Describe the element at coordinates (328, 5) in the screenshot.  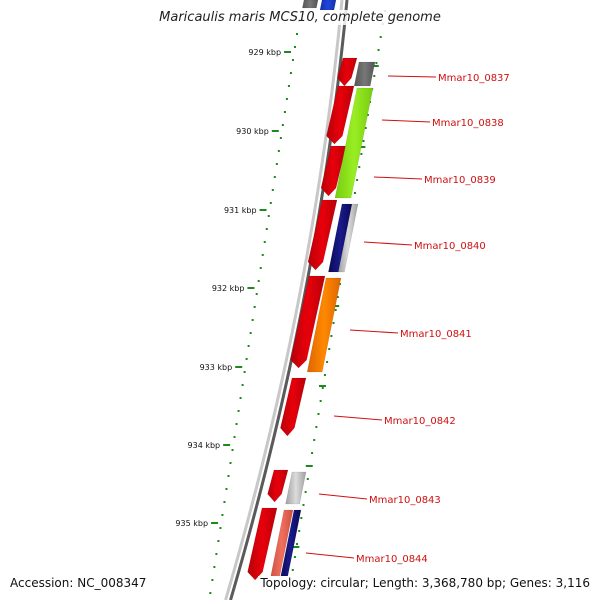
I see `feature-block-top` at that location.